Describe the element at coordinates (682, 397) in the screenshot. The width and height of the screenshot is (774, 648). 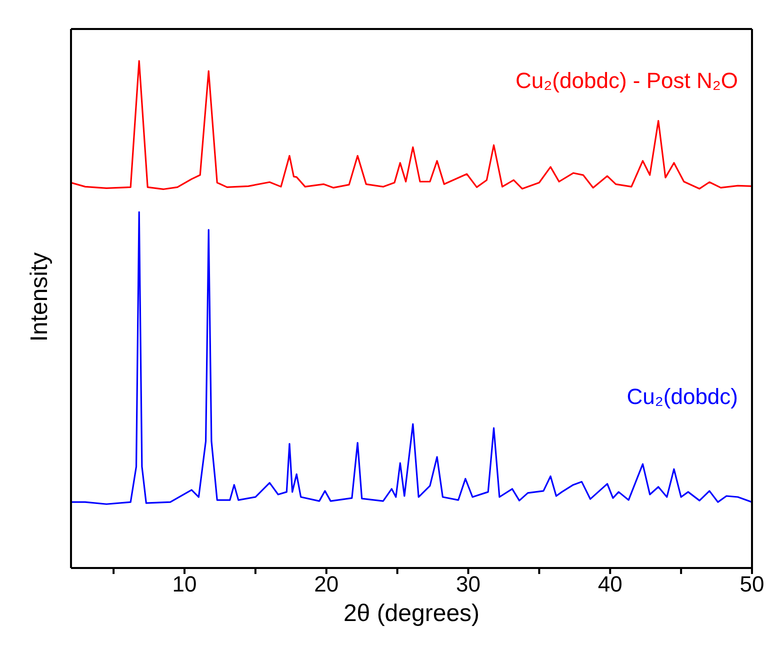
I see `text: Cu₂(dobdc)` at that location.